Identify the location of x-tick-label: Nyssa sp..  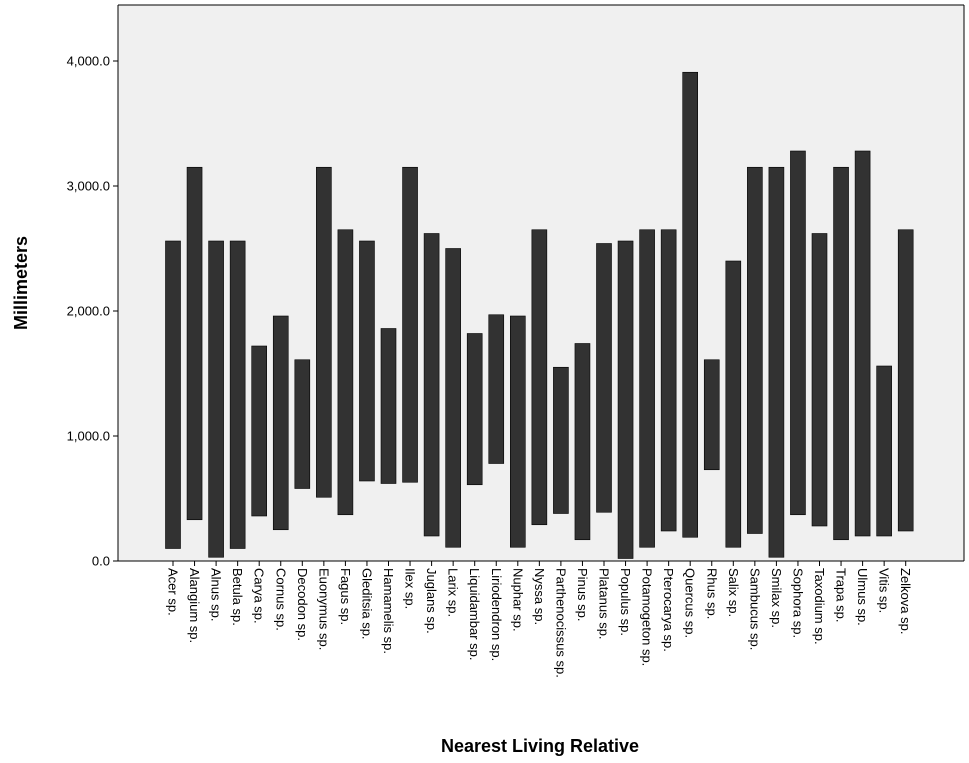
(539, 596).